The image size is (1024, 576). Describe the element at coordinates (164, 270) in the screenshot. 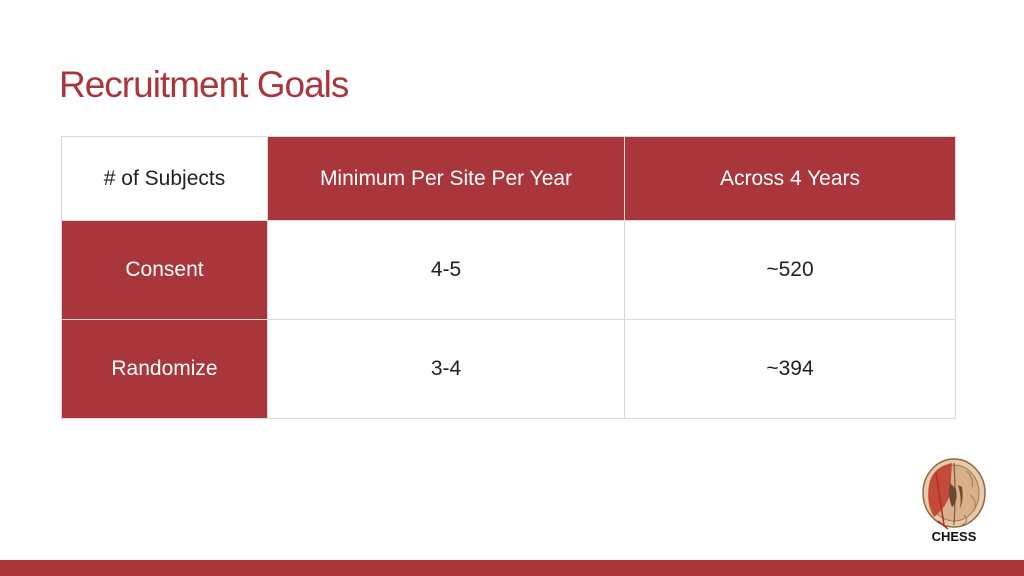

I see `row-header-consent: Consent` at that location.